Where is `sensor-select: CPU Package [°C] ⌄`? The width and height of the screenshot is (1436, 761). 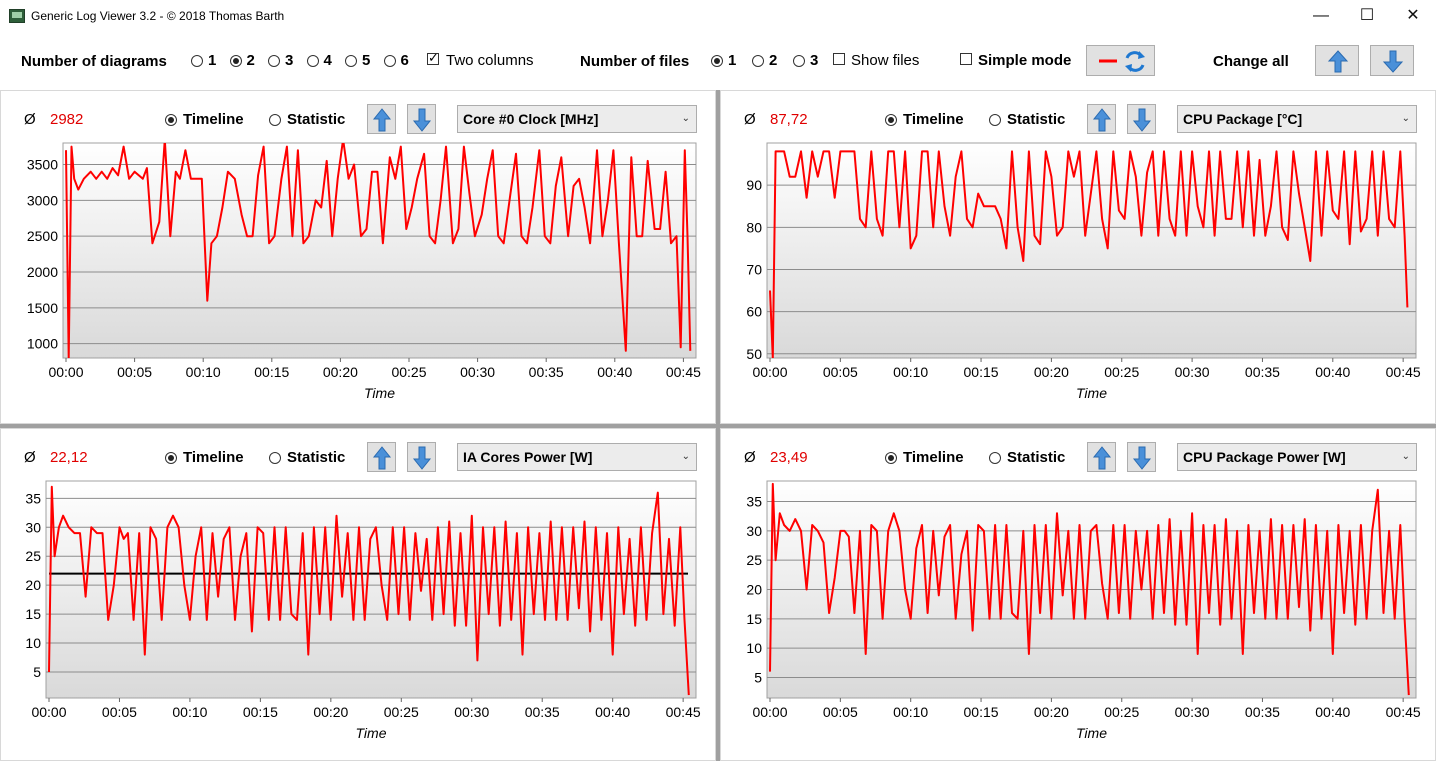
sensor-select: CPU Package [°C] ⌄ is located at coordinates (1297, 119).